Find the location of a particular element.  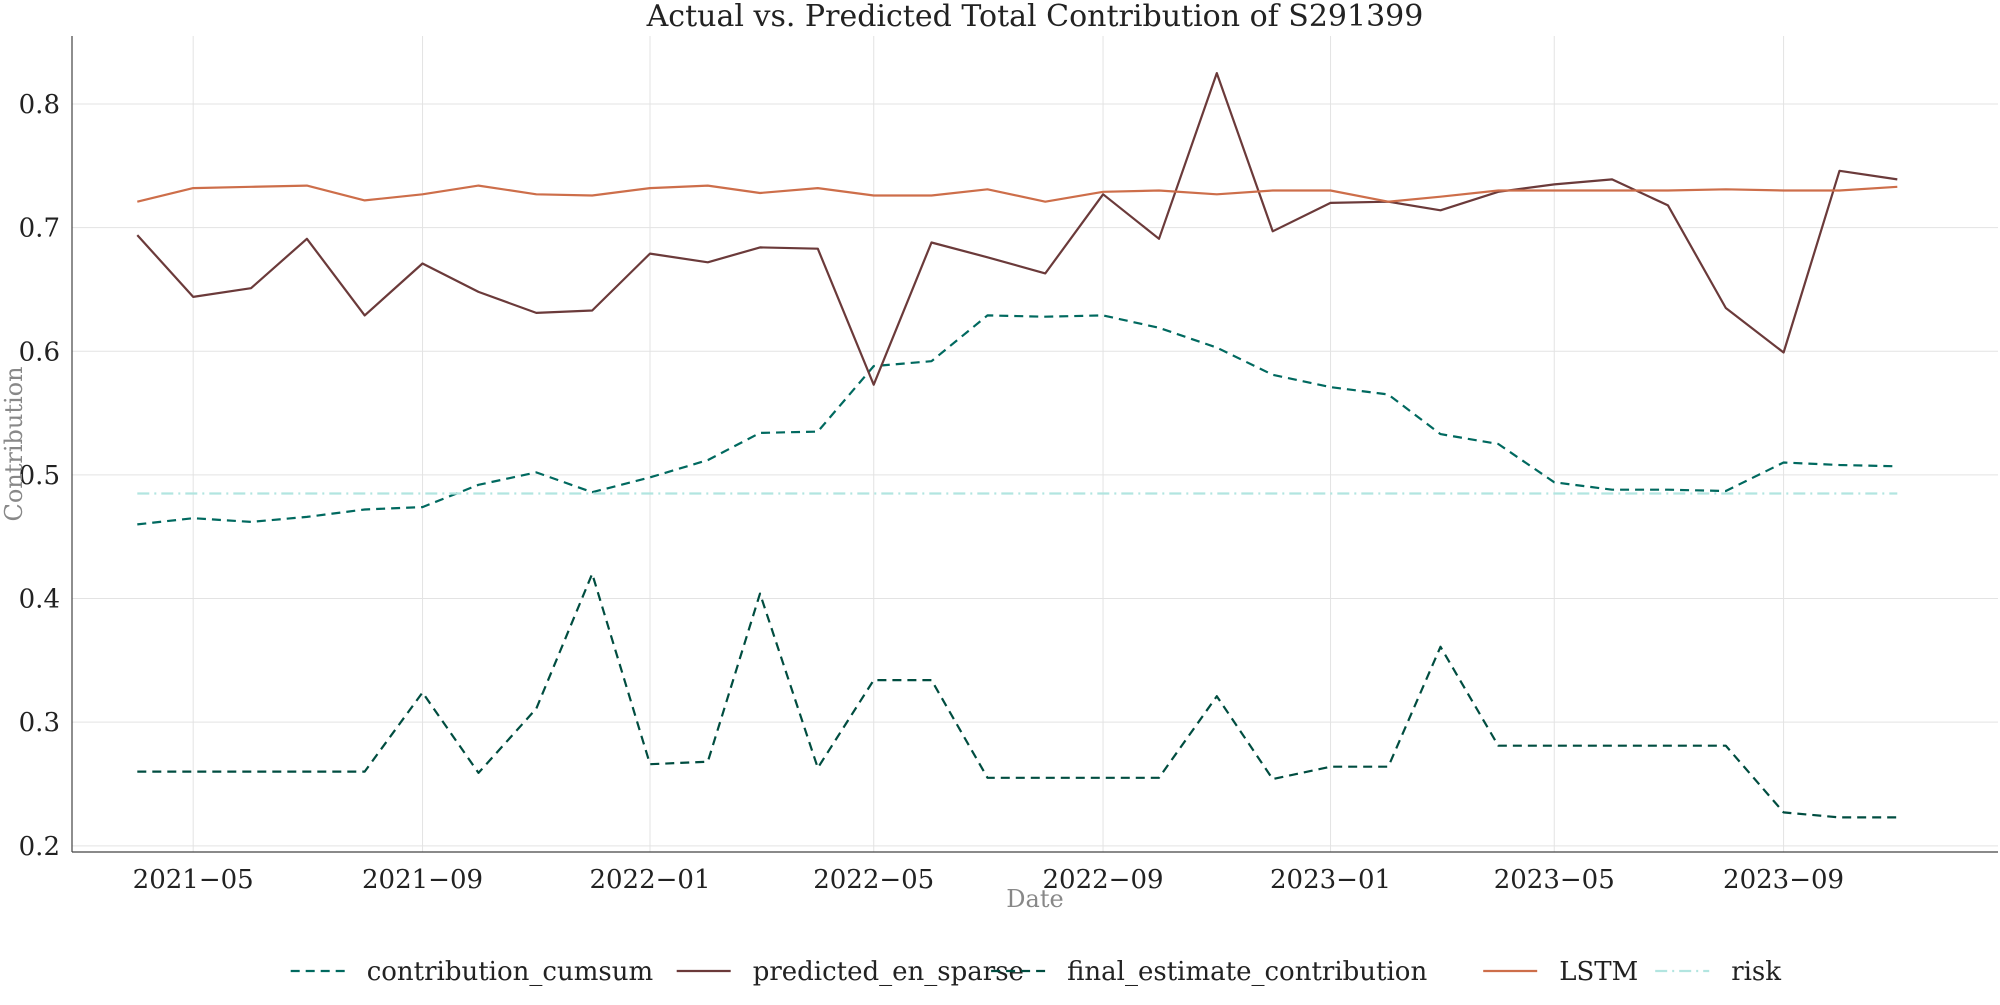

x-tick-label: 2023−09 is located at coordinates (1783, 880).